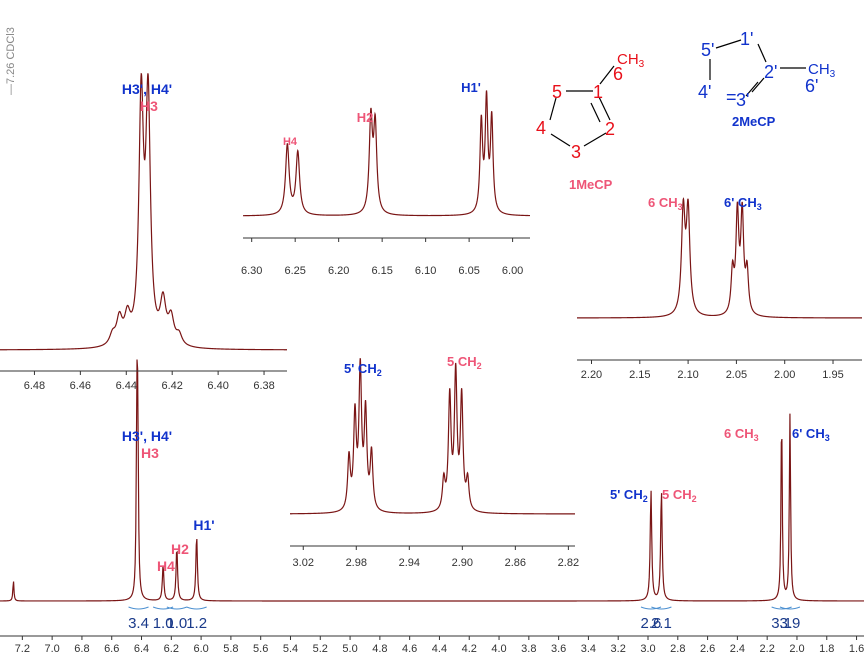 This screenshot has width=864, height=659. What do you see at coordinates (631, 60) in the screenshot?
I see `methyl-1: CH3` at bounding box center [631, 60].